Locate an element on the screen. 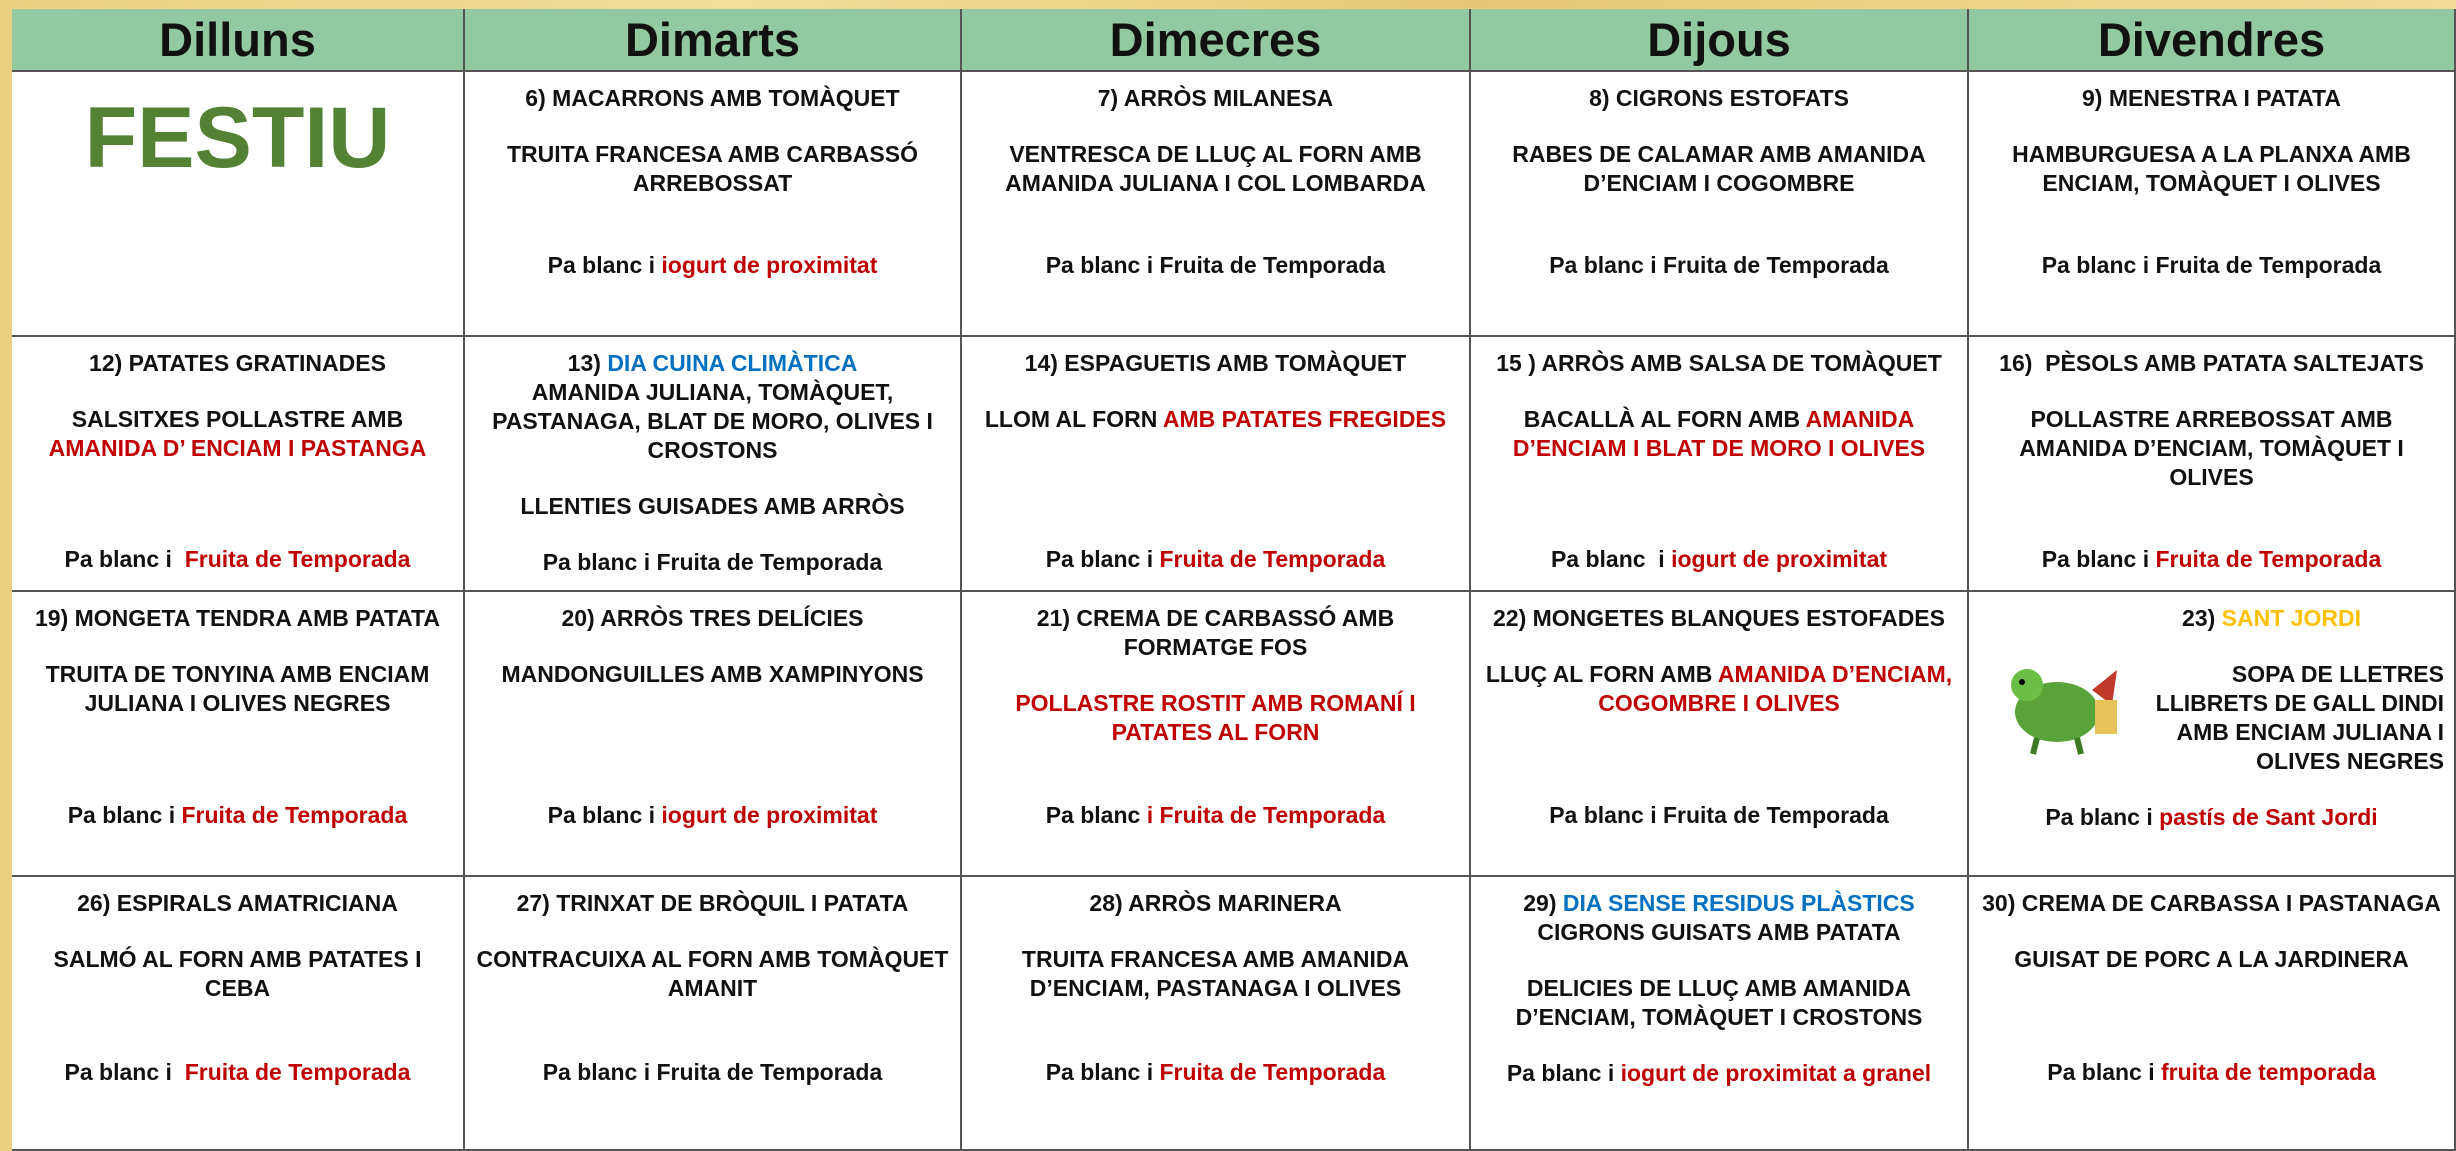 The image size is (2456, 1151). menu-paragraph: 8) CIGRONS ESTOFATS is located at coordinates (1719, 98).